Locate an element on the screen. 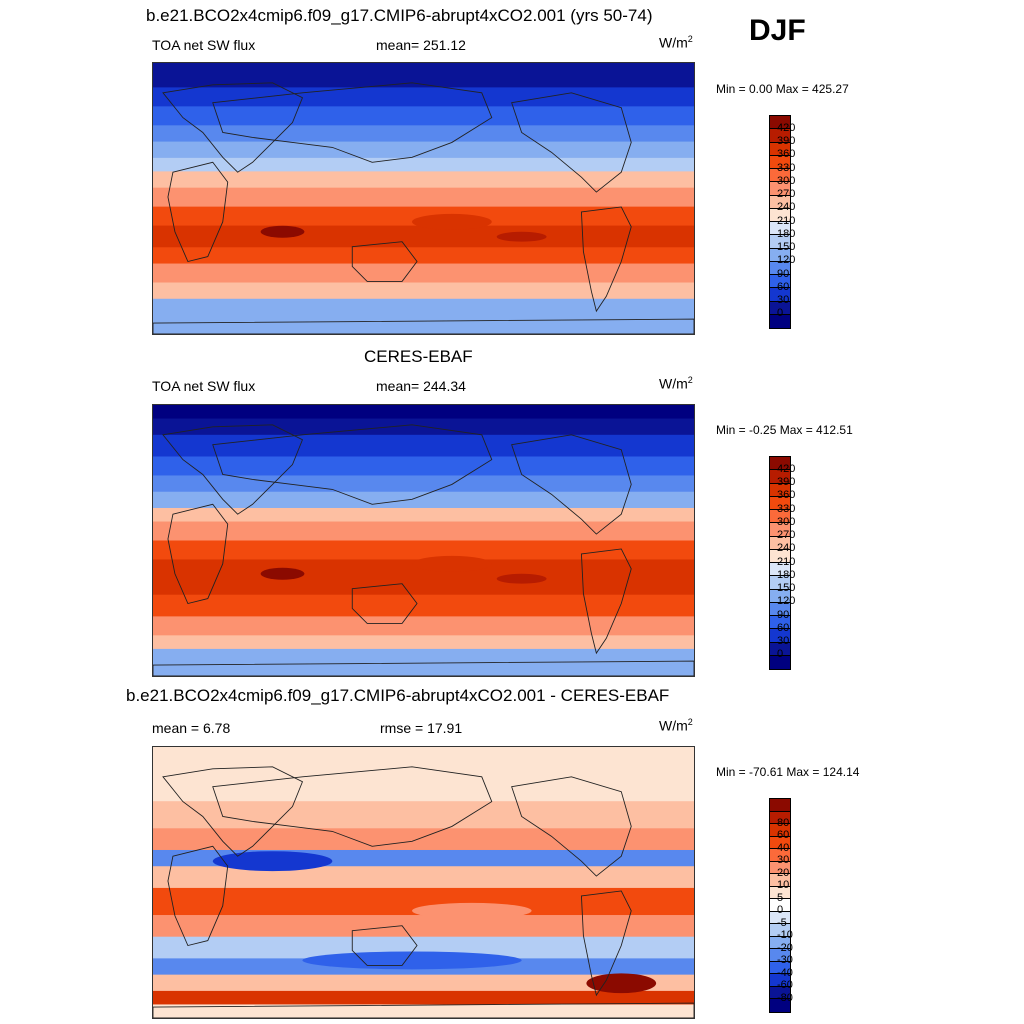 This screenshot has height=1024, width=1024. panel3-units: W/m2 is located at coordinates (676, 725).